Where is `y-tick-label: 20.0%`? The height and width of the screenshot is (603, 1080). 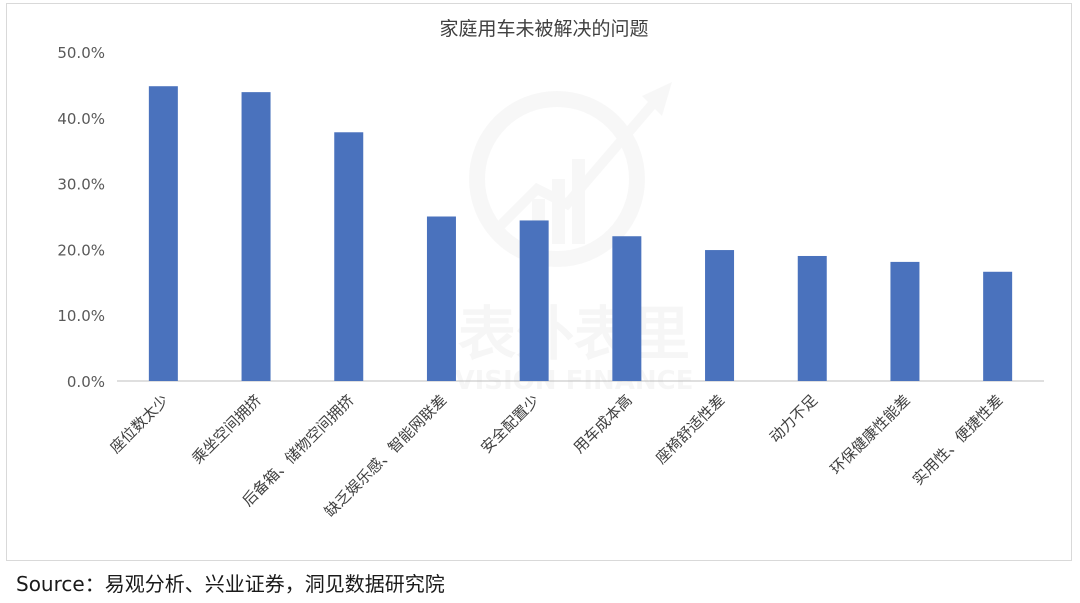 y-tick-label: 20.0% is located at coordinates (81, 250).